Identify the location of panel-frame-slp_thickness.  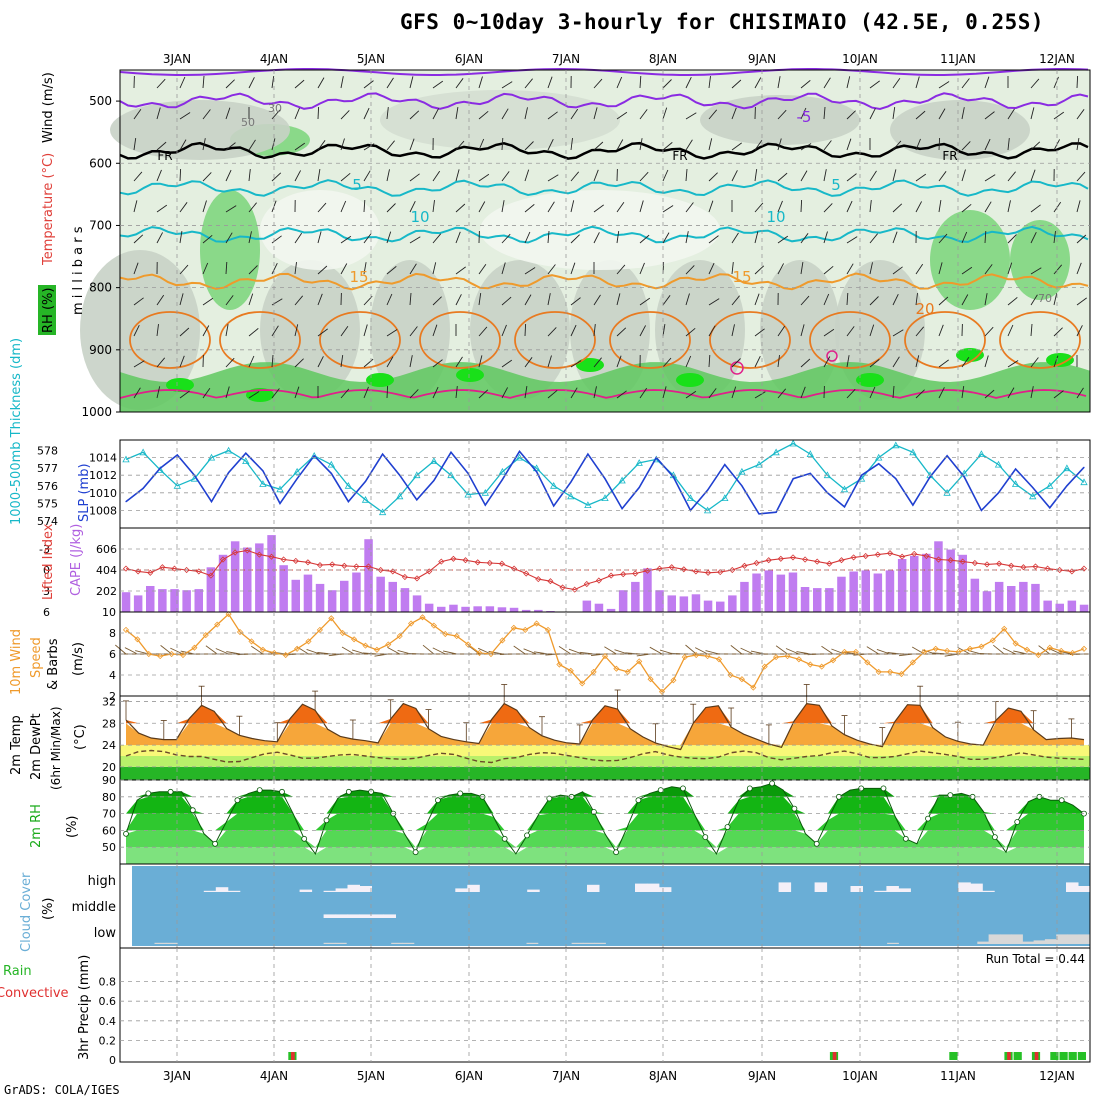
(605, 484).